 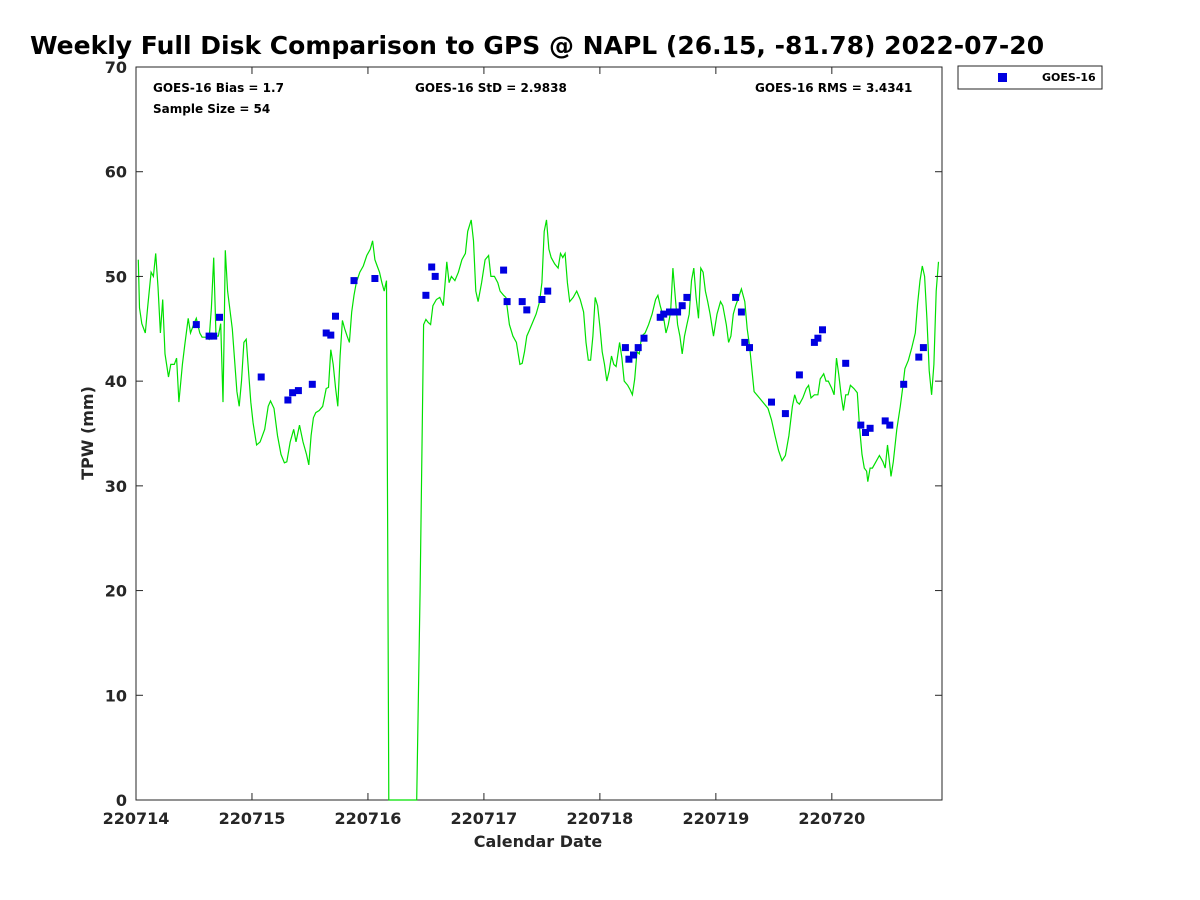 I want to click on x-tick-label-0: 220714, so click(x=136, y=818).